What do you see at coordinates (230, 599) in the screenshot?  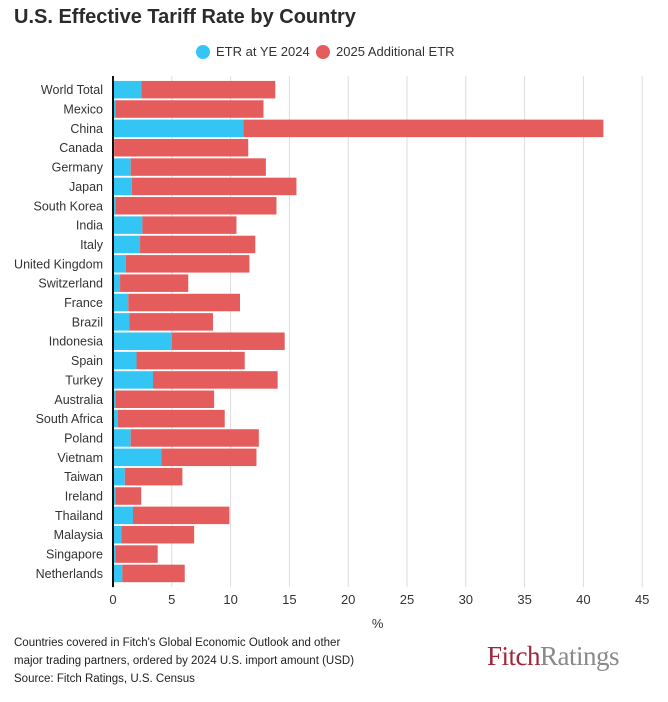 I see `x-tick-label: 10` at bounding box center [230, 599].